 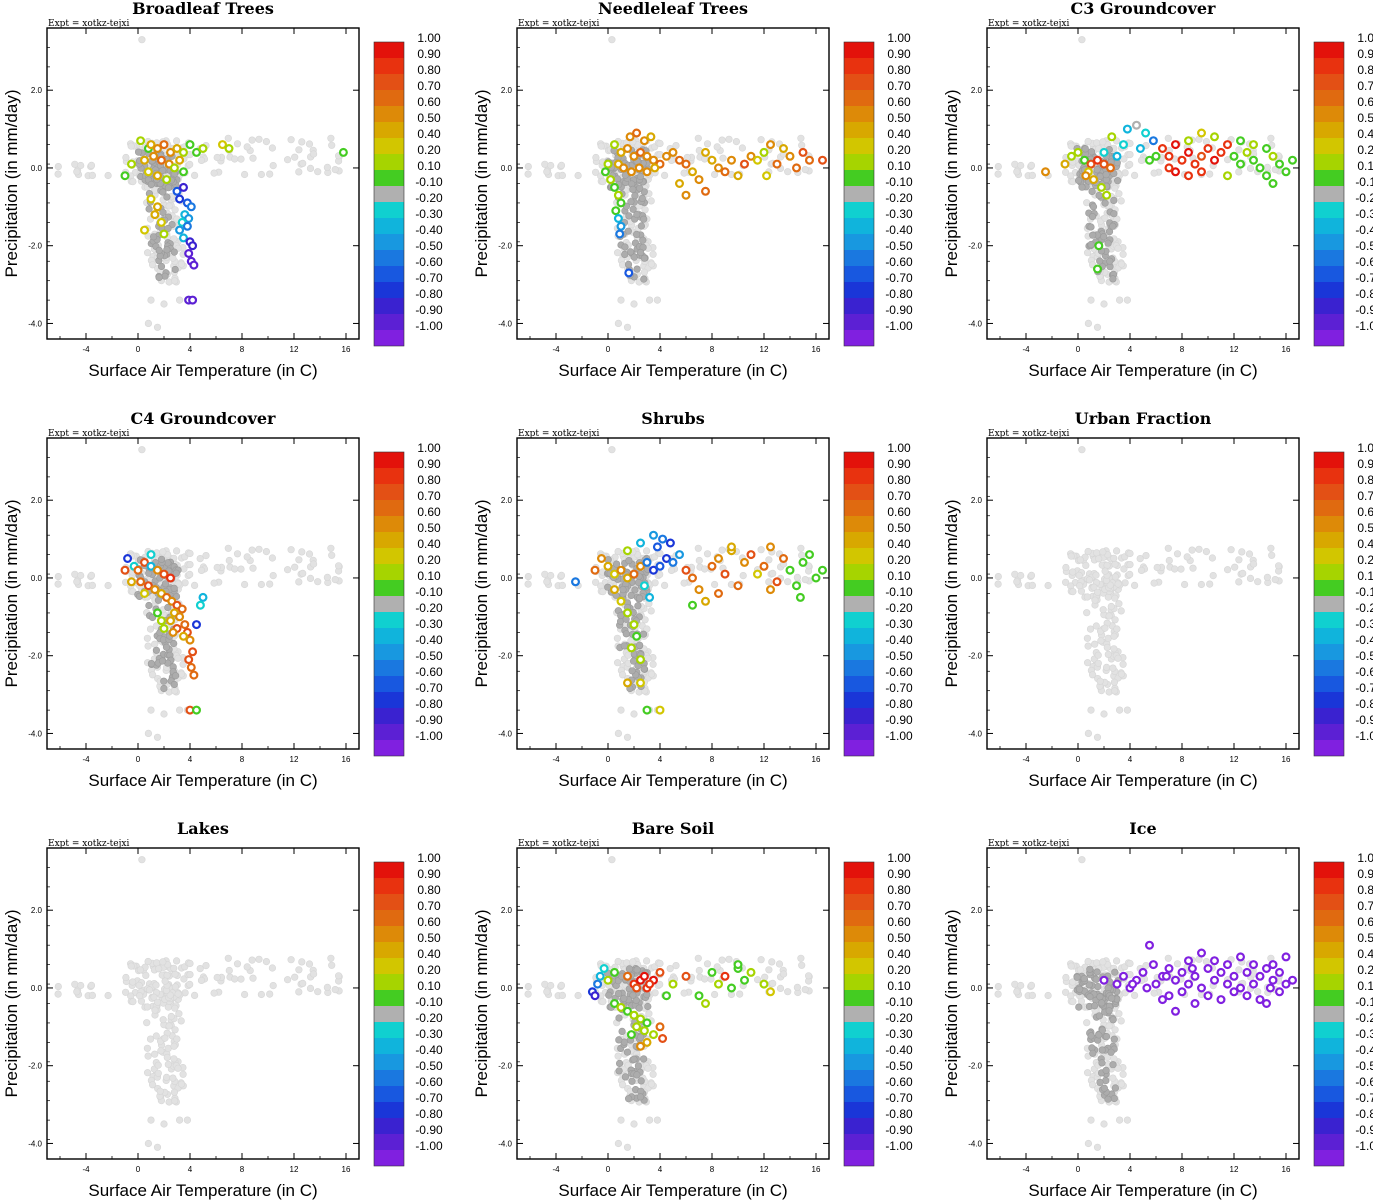 I want to click on y-tick-label: -2.0, so click(x=505, y=656).